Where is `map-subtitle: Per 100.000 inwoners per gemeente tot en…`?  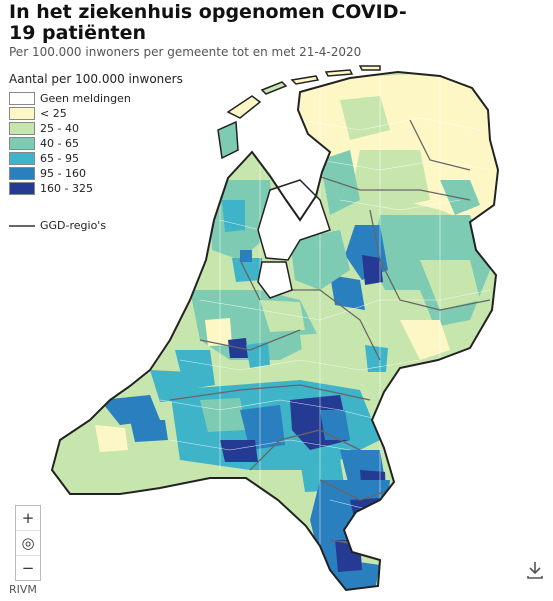
map-subtitle: Per 100.000 inwoners per gemeente tot en… is located at coordinates (185, 52).